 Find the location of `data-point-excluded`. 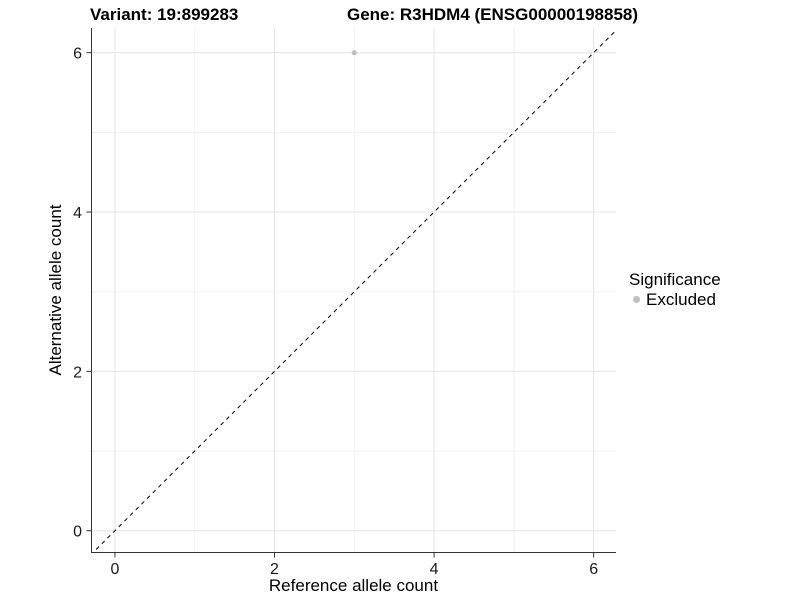

data-point-excluded is located at coordinates (354, 53).